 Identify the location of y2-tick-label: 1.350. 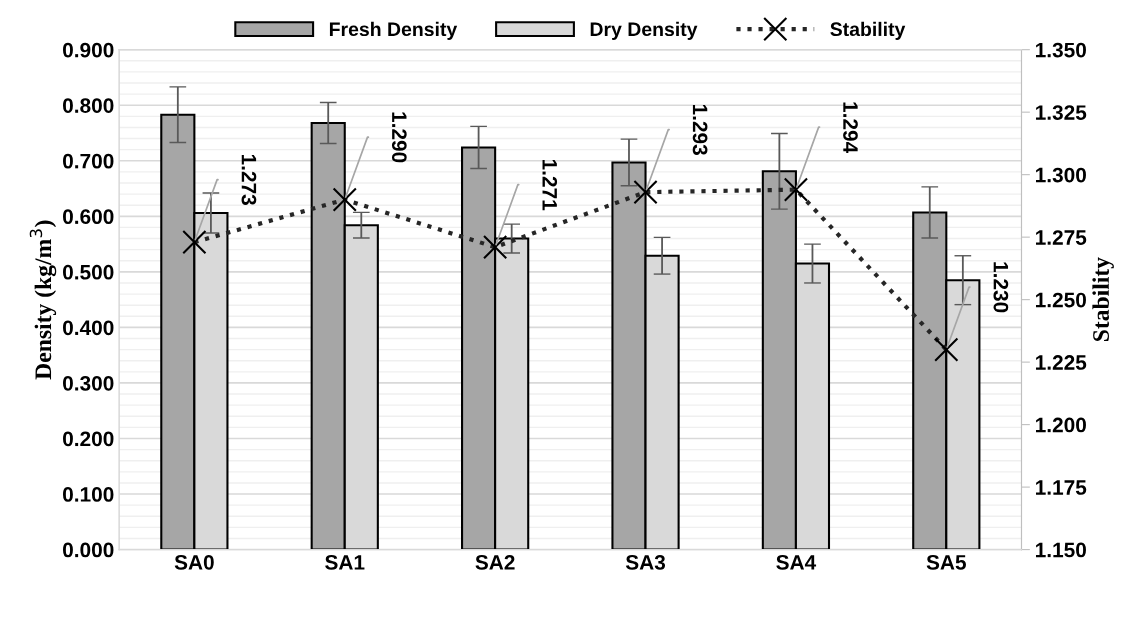
(1061, 50).